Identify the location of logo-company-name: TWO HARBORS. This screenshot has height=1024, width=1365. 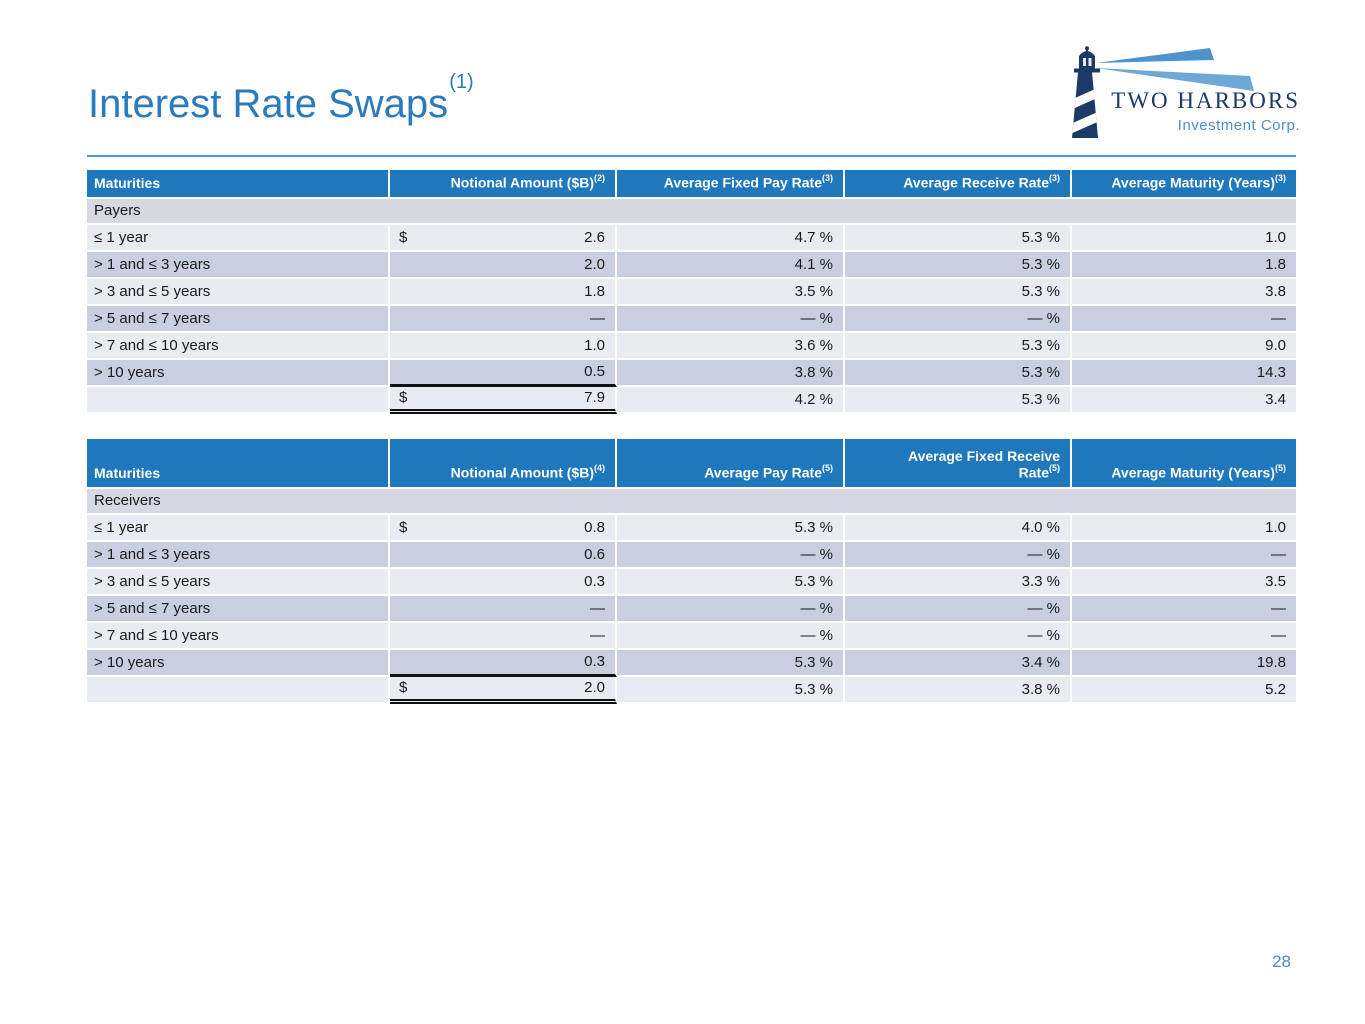
(1205, 100).